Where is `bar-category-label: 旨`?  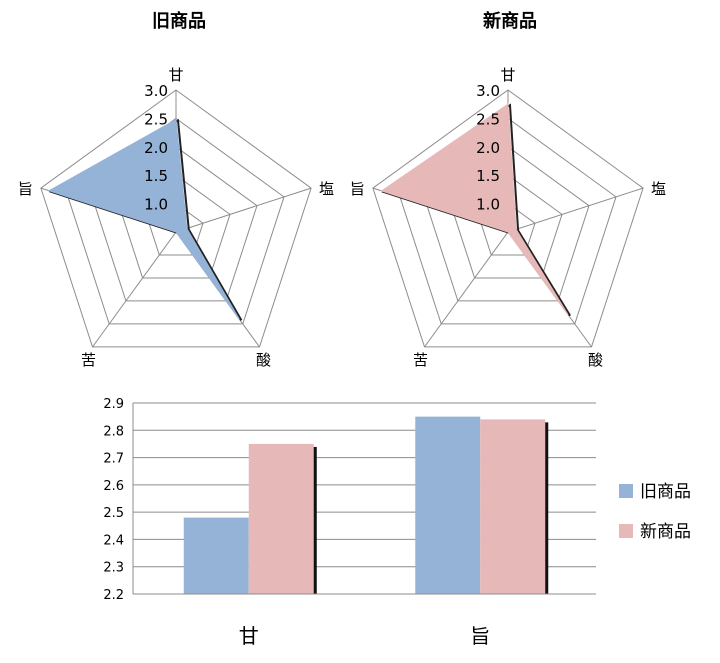 bar-category-label: 旨 is located at coordinates (480, 636).